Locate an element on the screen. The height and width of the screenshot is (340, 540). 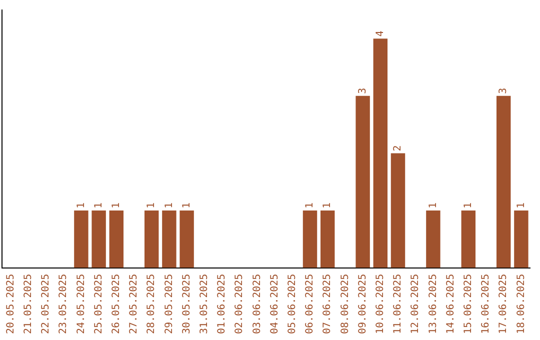
x-tick-label: 15.06.2025 is located at coordinates (468, 304).